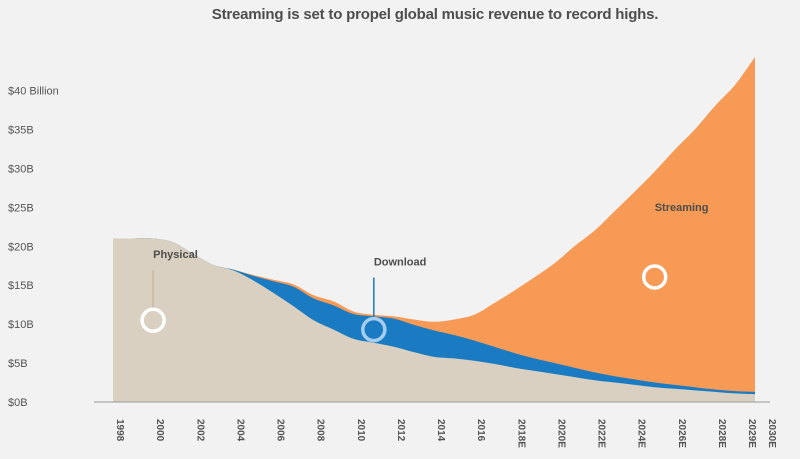  What do you see at coordinates (21, 247) in the screenshot?
I see `y-tick-label: $20B` at bounding box center [21, 247].